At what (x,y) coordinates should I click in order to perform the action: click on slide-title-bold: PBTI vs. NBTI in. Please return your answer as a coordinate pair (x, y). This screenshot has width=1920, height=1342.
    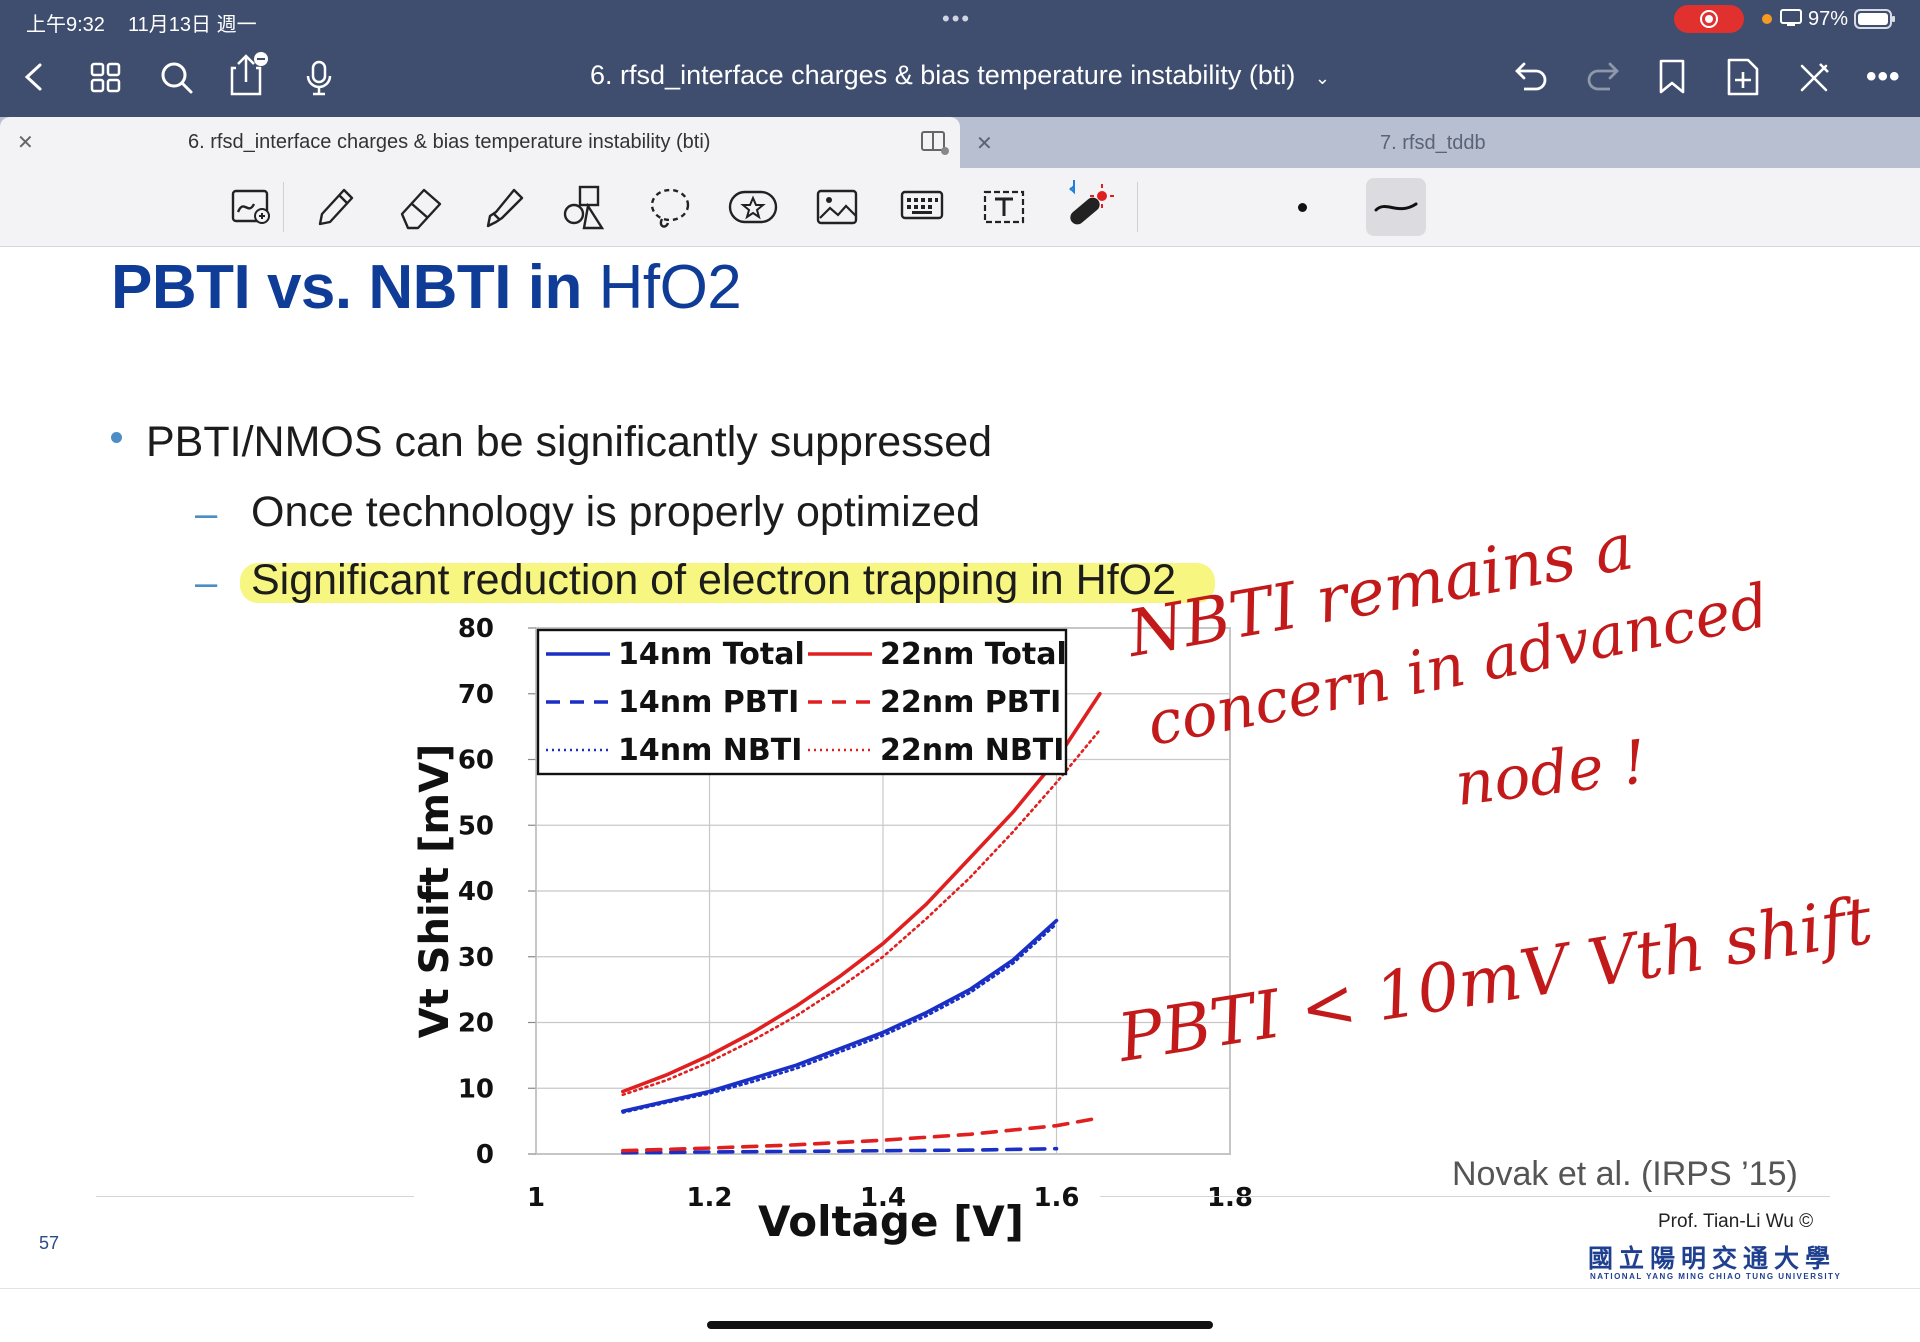
    Looking at the image, I should click on (346, 287).